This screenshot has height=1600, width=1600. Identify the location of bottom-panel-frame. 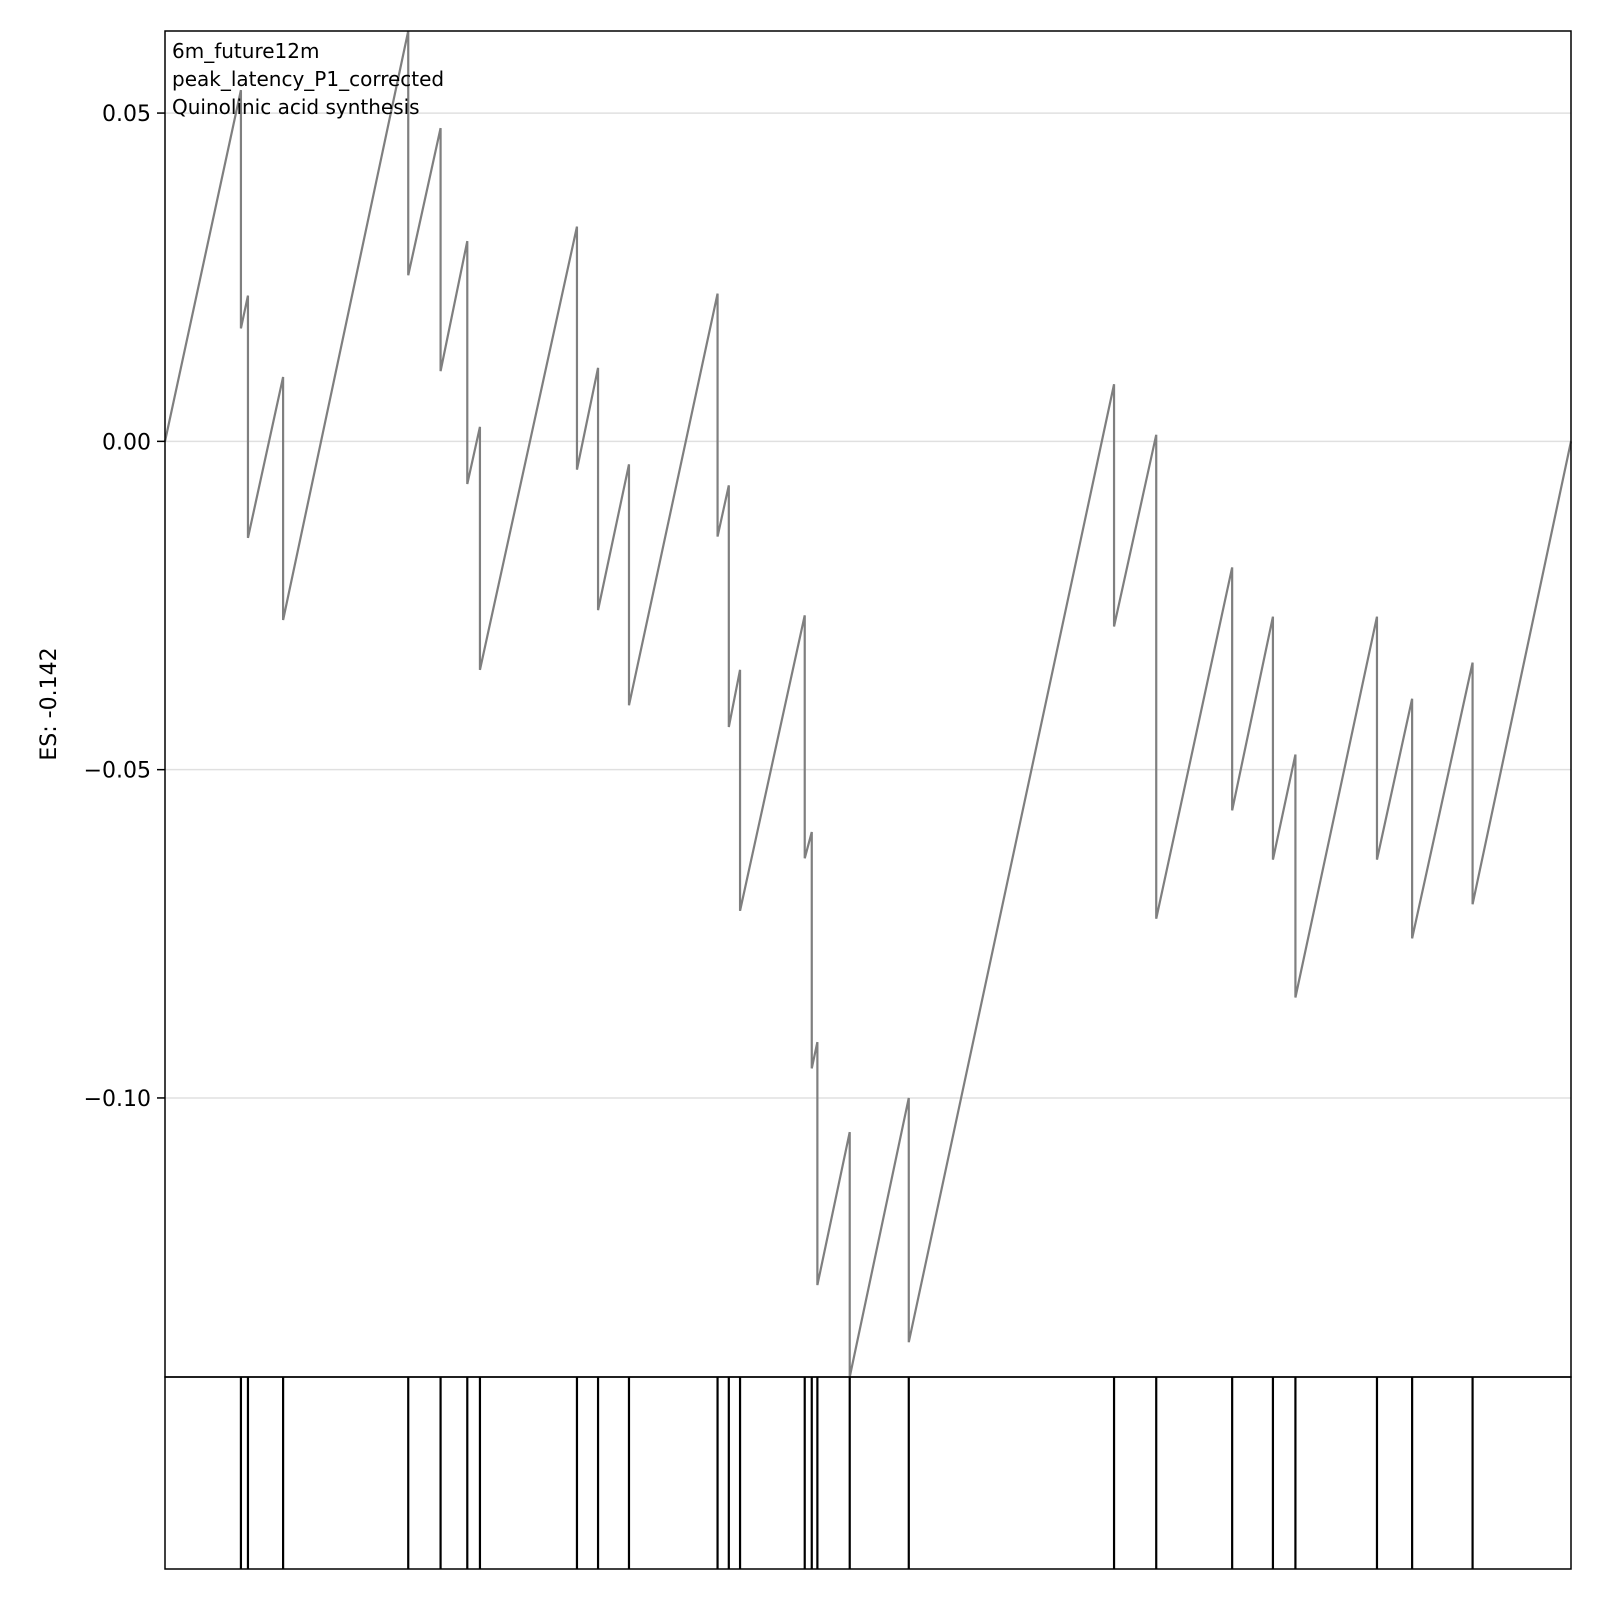
(868, 1473).